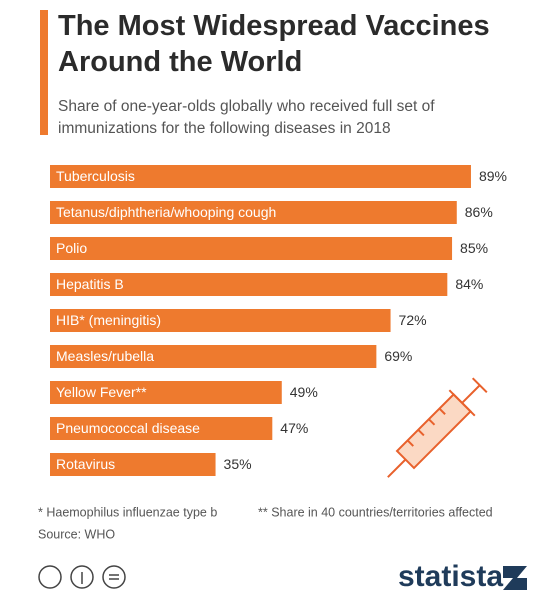  What do you see at coordinates (469, 284) in the screenshot?
I see `value-label: 84%` at bounding box center [469, 284].